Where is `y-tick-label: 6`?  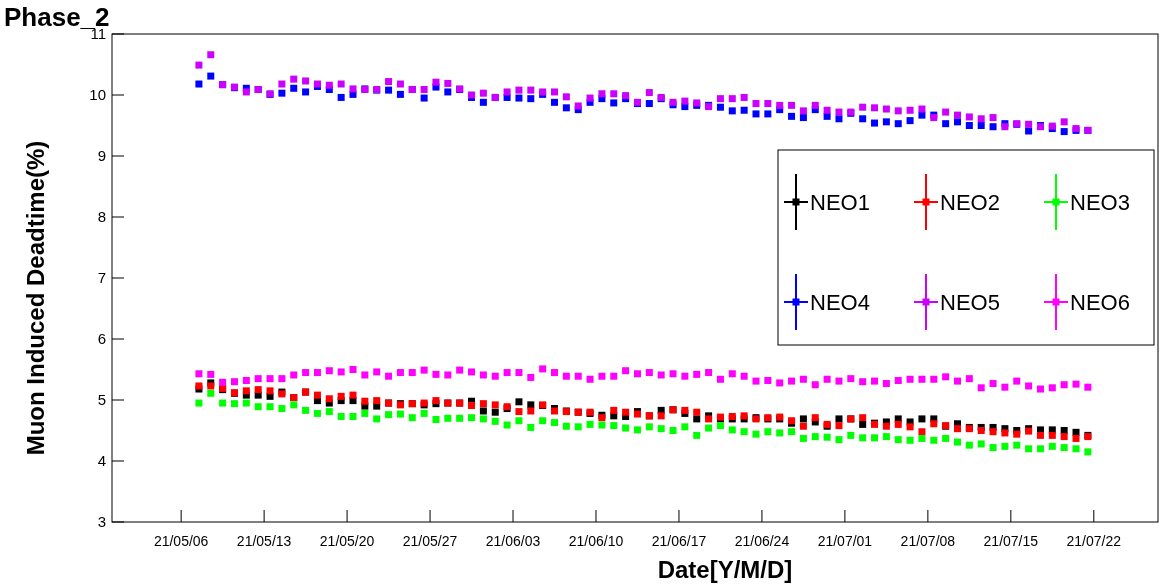 y-tick-label: 6 is located at coordinates (101, 339).